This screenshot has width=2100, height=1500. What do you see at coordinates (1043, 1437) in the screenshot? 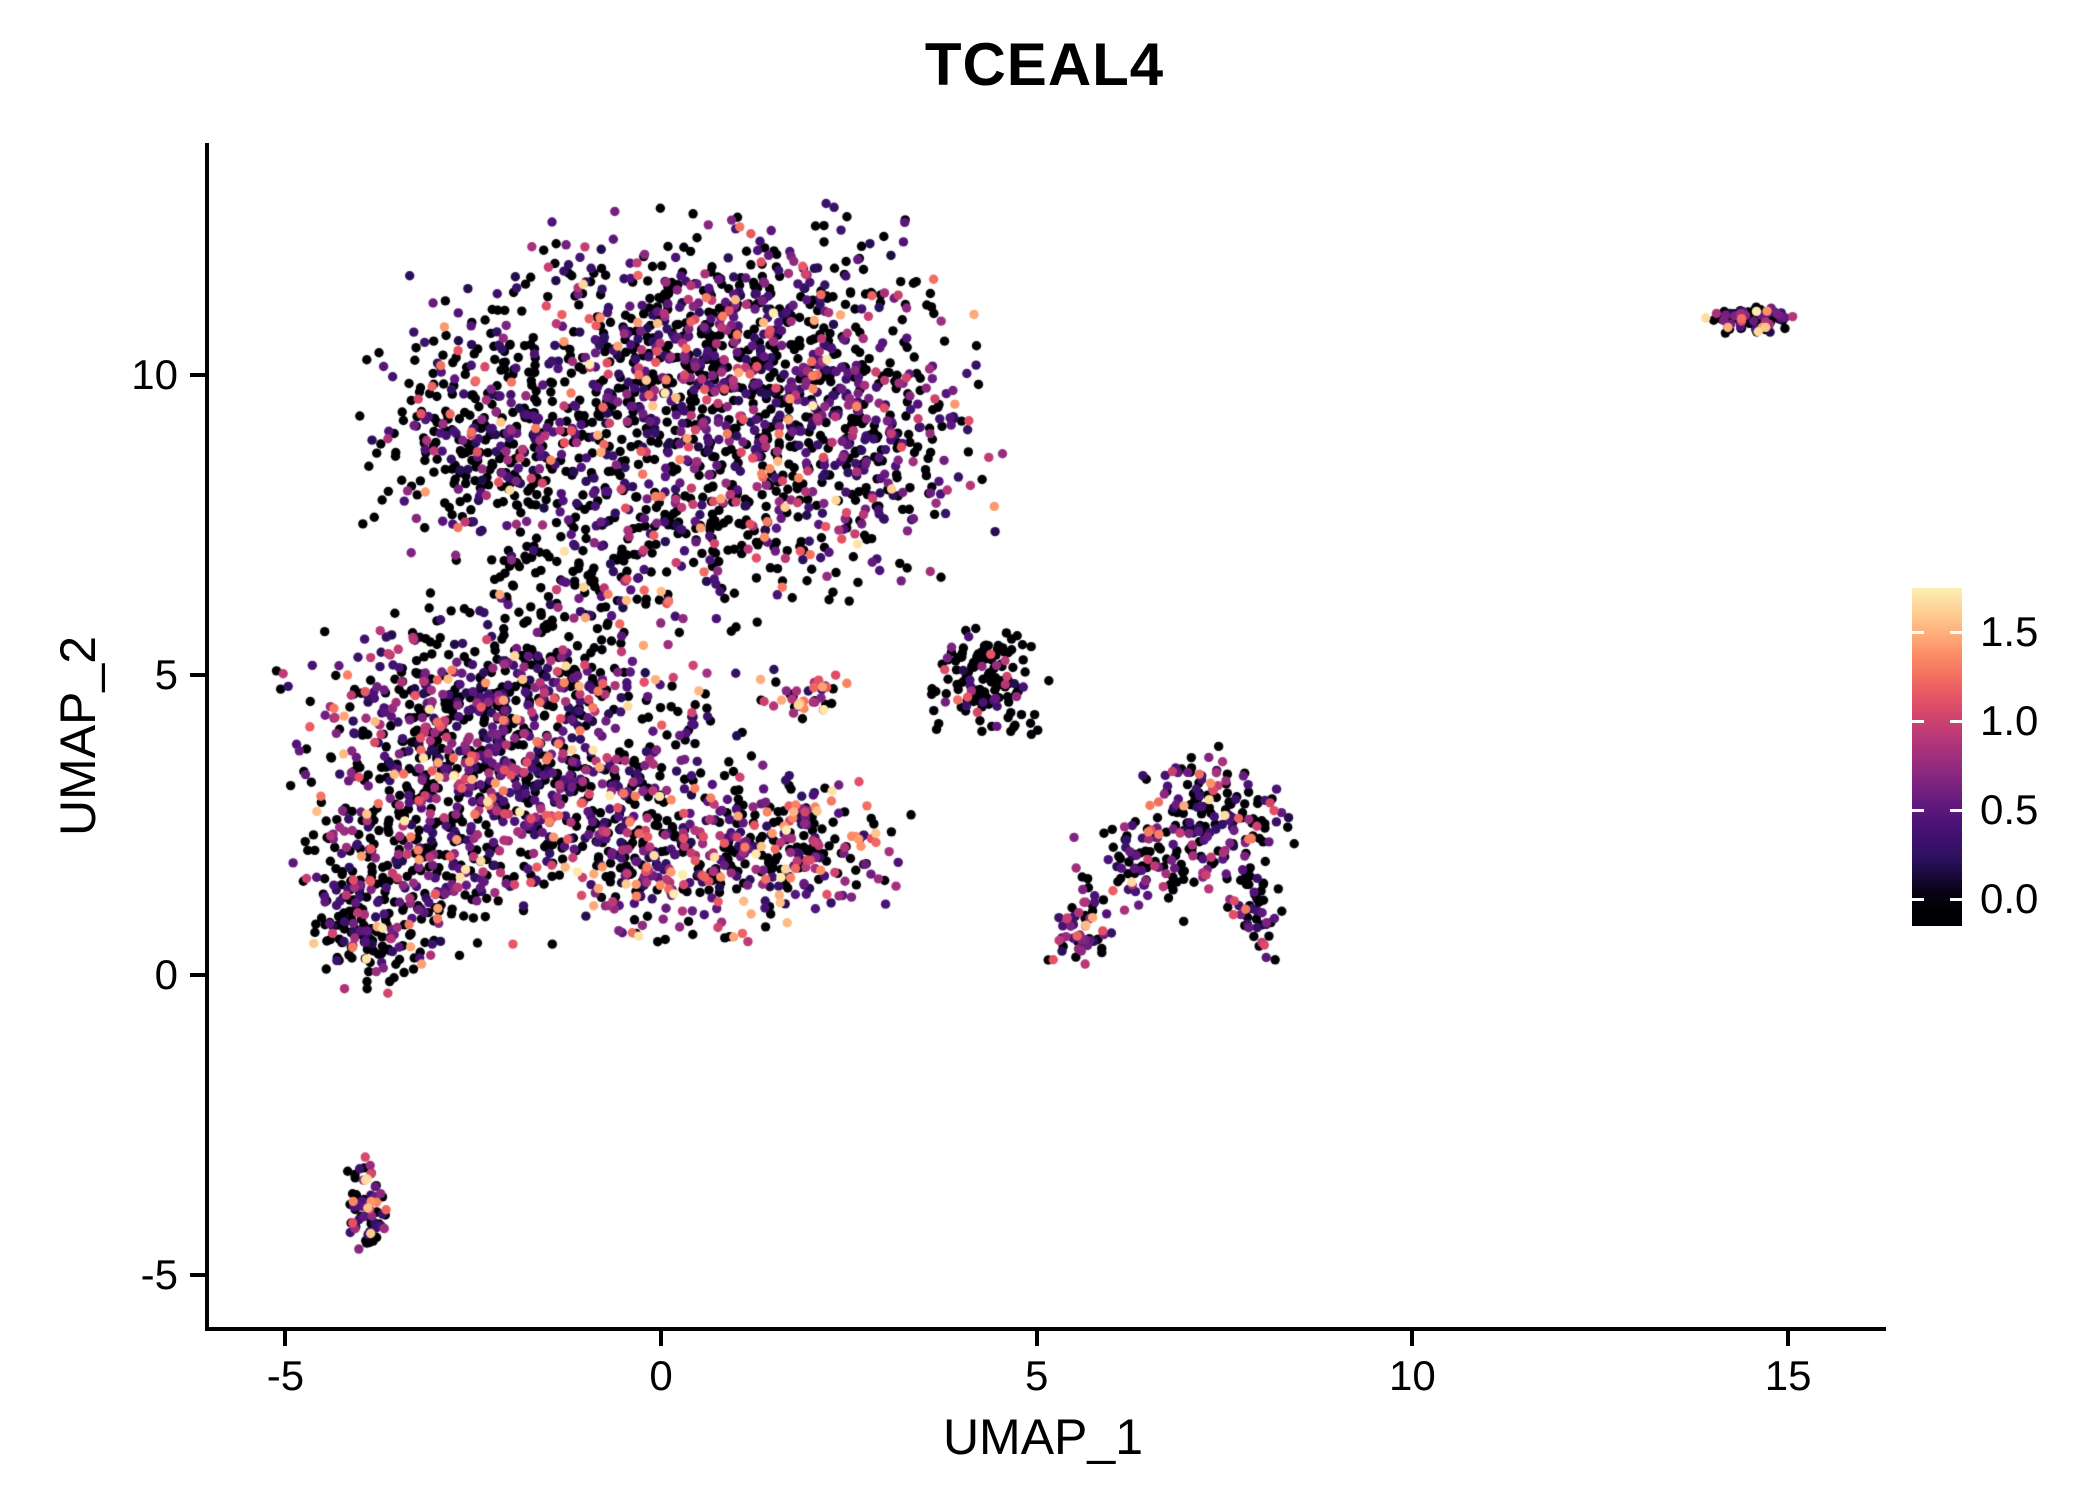
I see `x-axis-title: UMAP_1` at bounding box center [1043, 1437].